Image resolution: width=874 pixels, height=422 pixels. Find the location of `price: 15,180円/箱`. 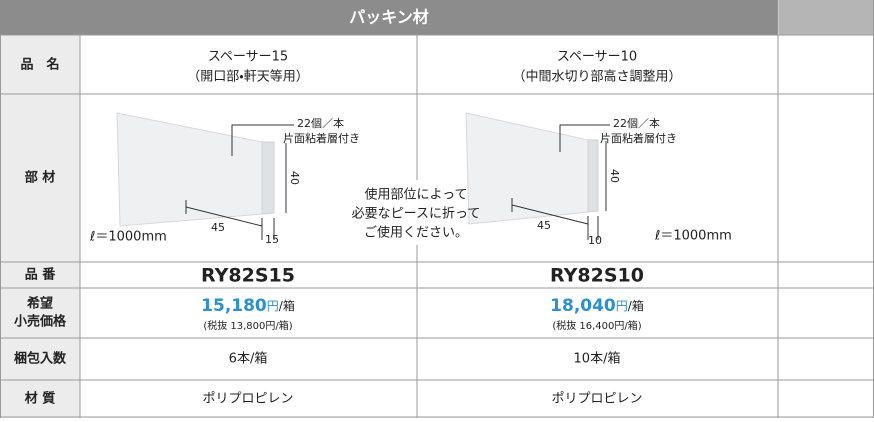

price: 15,180円/箱 is located at coordinates (248, 306).